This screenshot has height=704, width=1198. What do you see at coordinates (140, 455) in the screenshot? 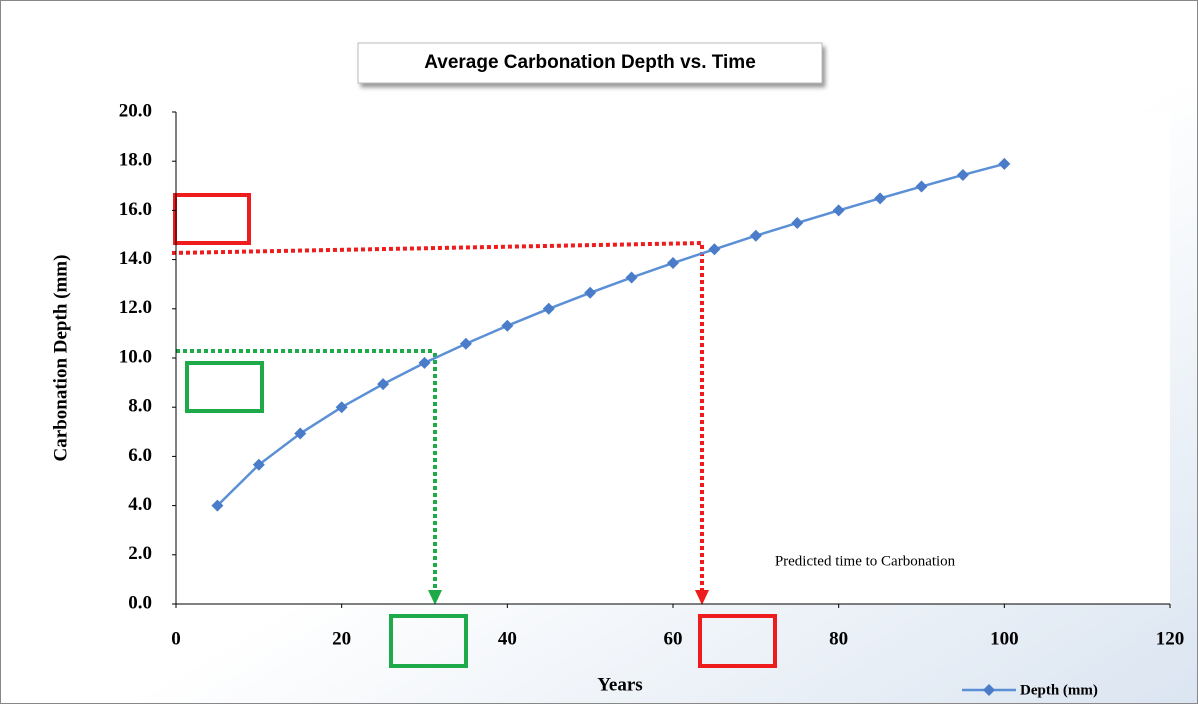
I see `y-tick-label: 6.0` at bounding box center [140, 455].